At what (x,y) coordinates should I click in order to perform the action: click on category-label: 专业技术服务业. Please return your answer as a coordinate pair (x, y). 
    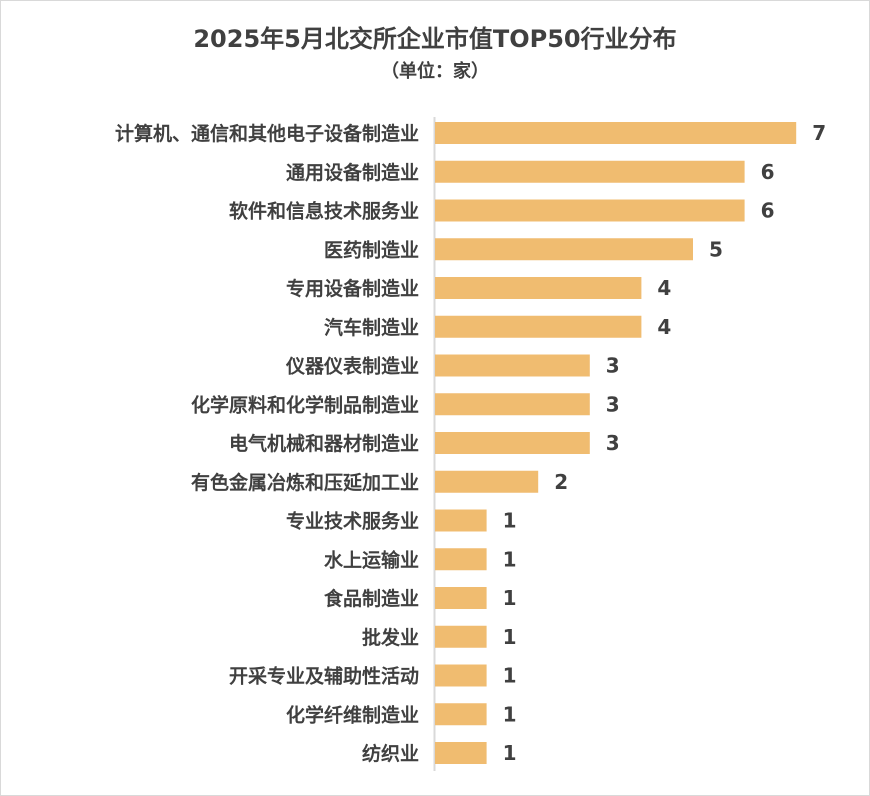
    Looking at the image, I should click on (352, 521).